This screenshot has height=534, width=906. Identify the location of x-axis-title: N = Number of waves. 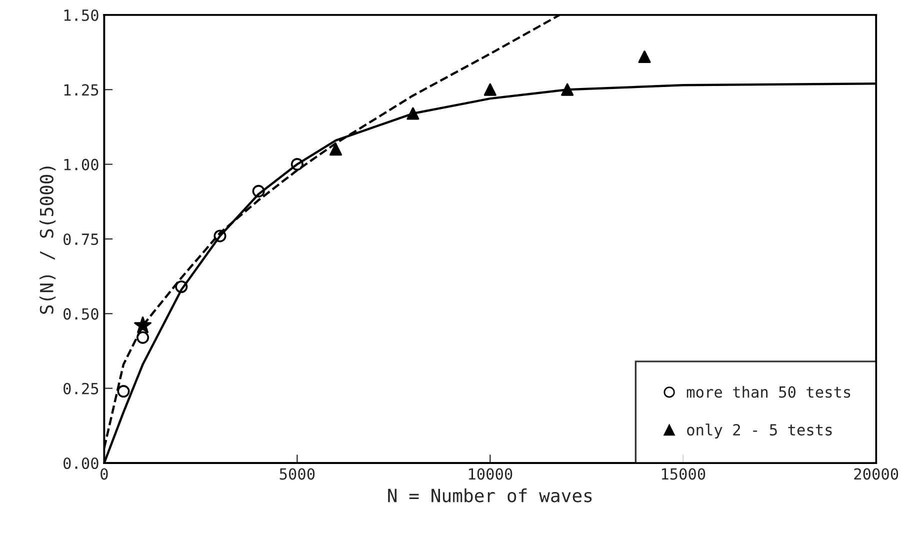
(490, 495).